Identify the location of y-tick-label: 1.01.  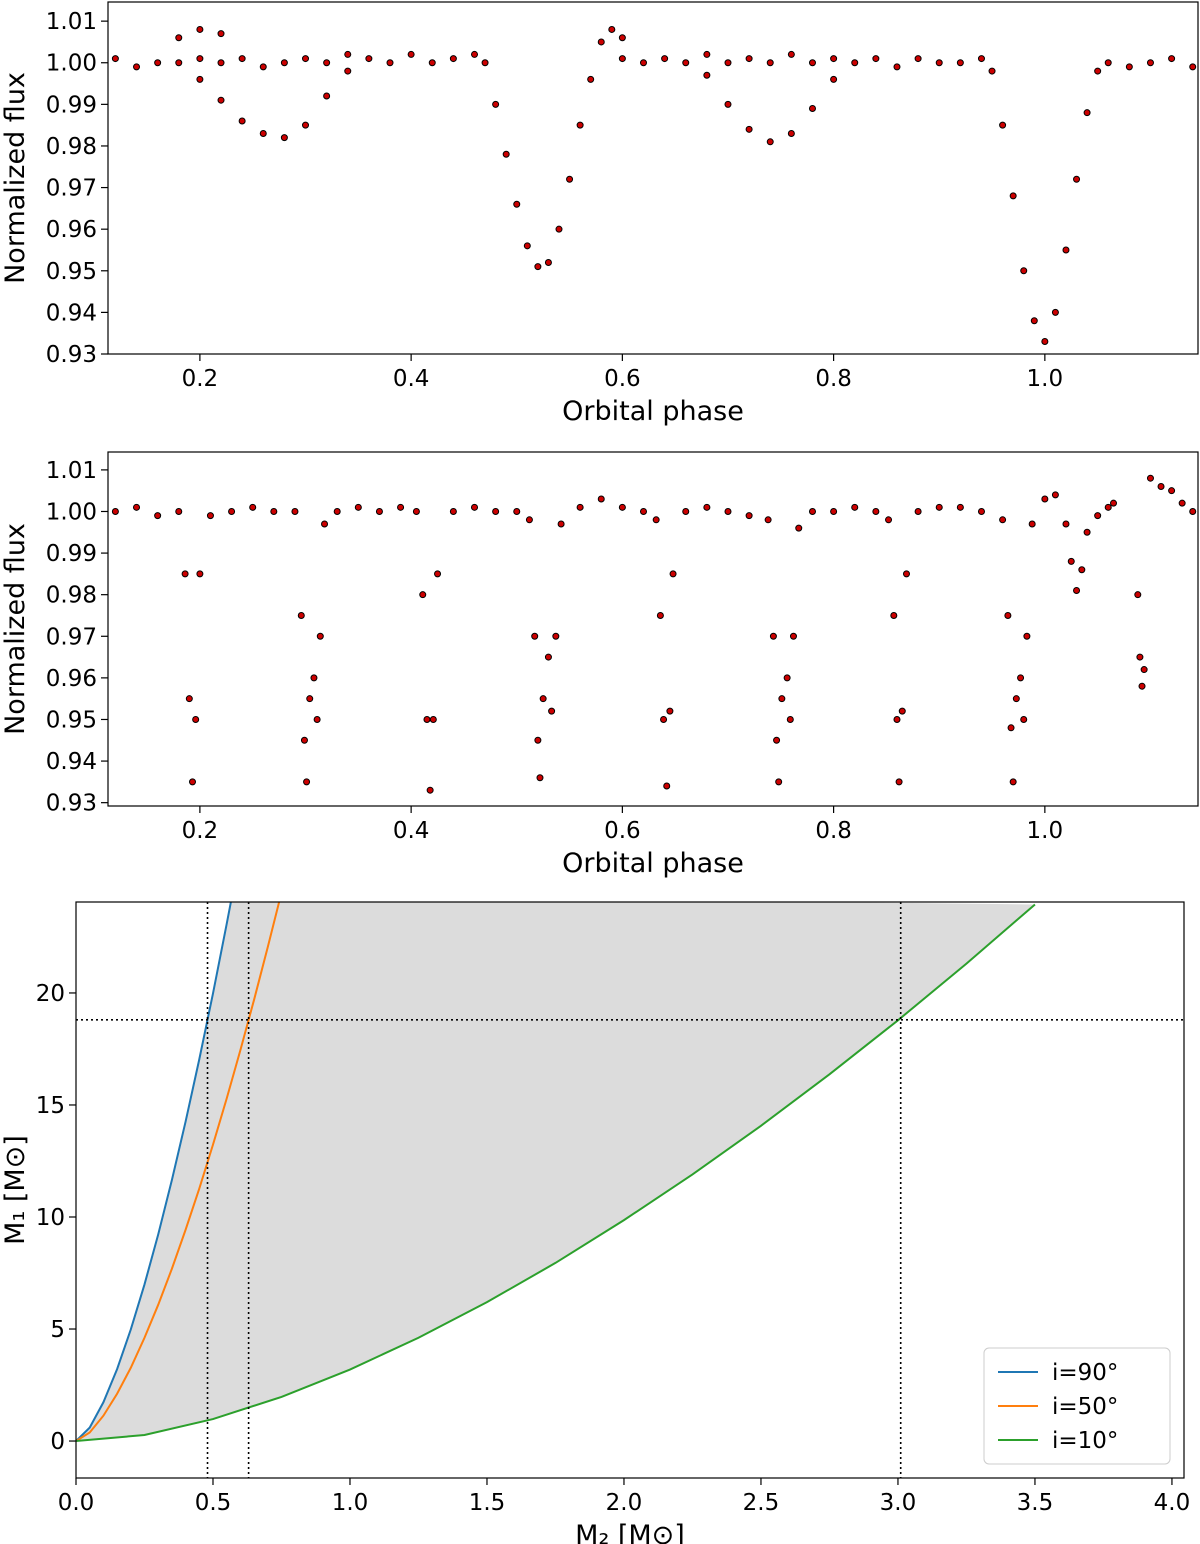
(71, 22).